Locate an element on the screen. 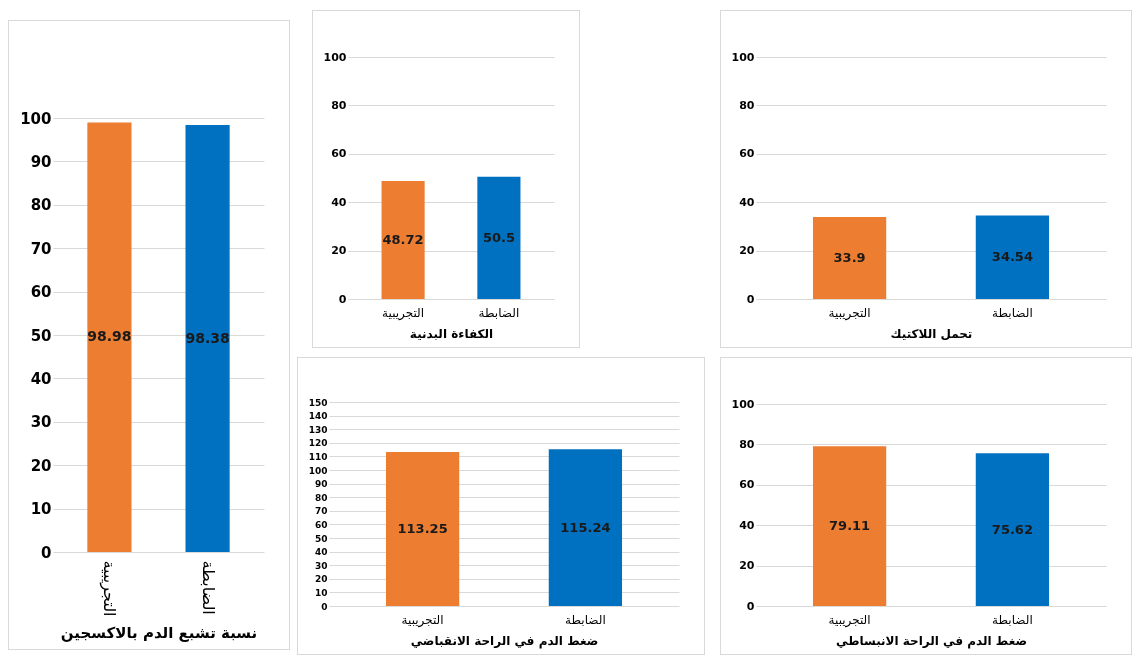 This screenshot has height=657, width=1140. y-tick-label: 130 is located at coordinates (318, 429).